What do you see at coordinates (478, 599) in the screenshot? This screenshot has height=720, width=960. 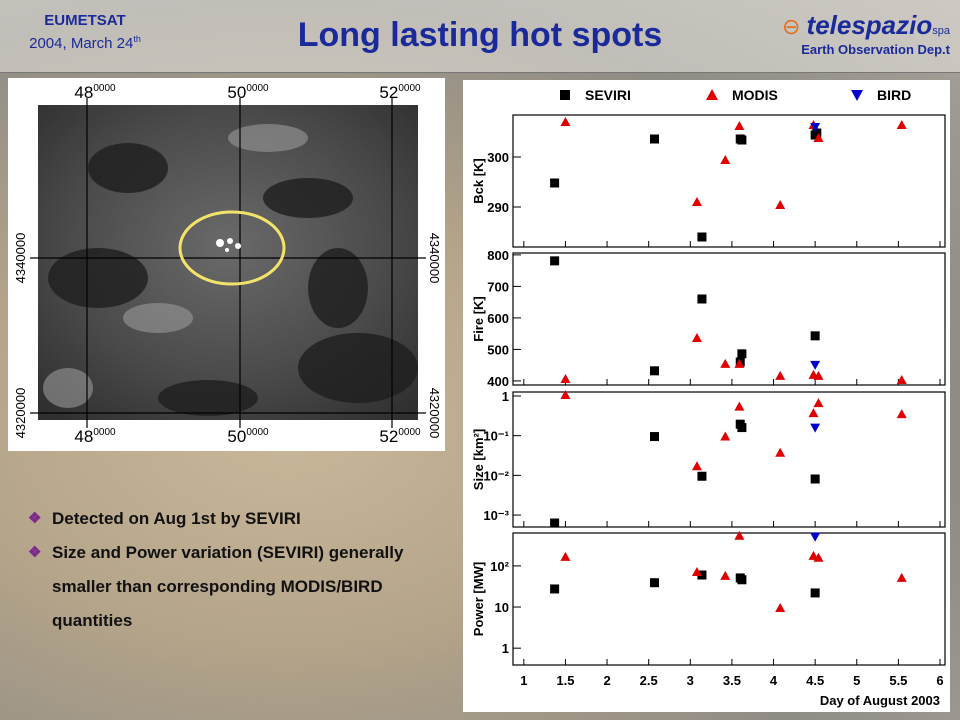 I see `y-axis-label: Power [MW]` at bounding box center [478, 599].